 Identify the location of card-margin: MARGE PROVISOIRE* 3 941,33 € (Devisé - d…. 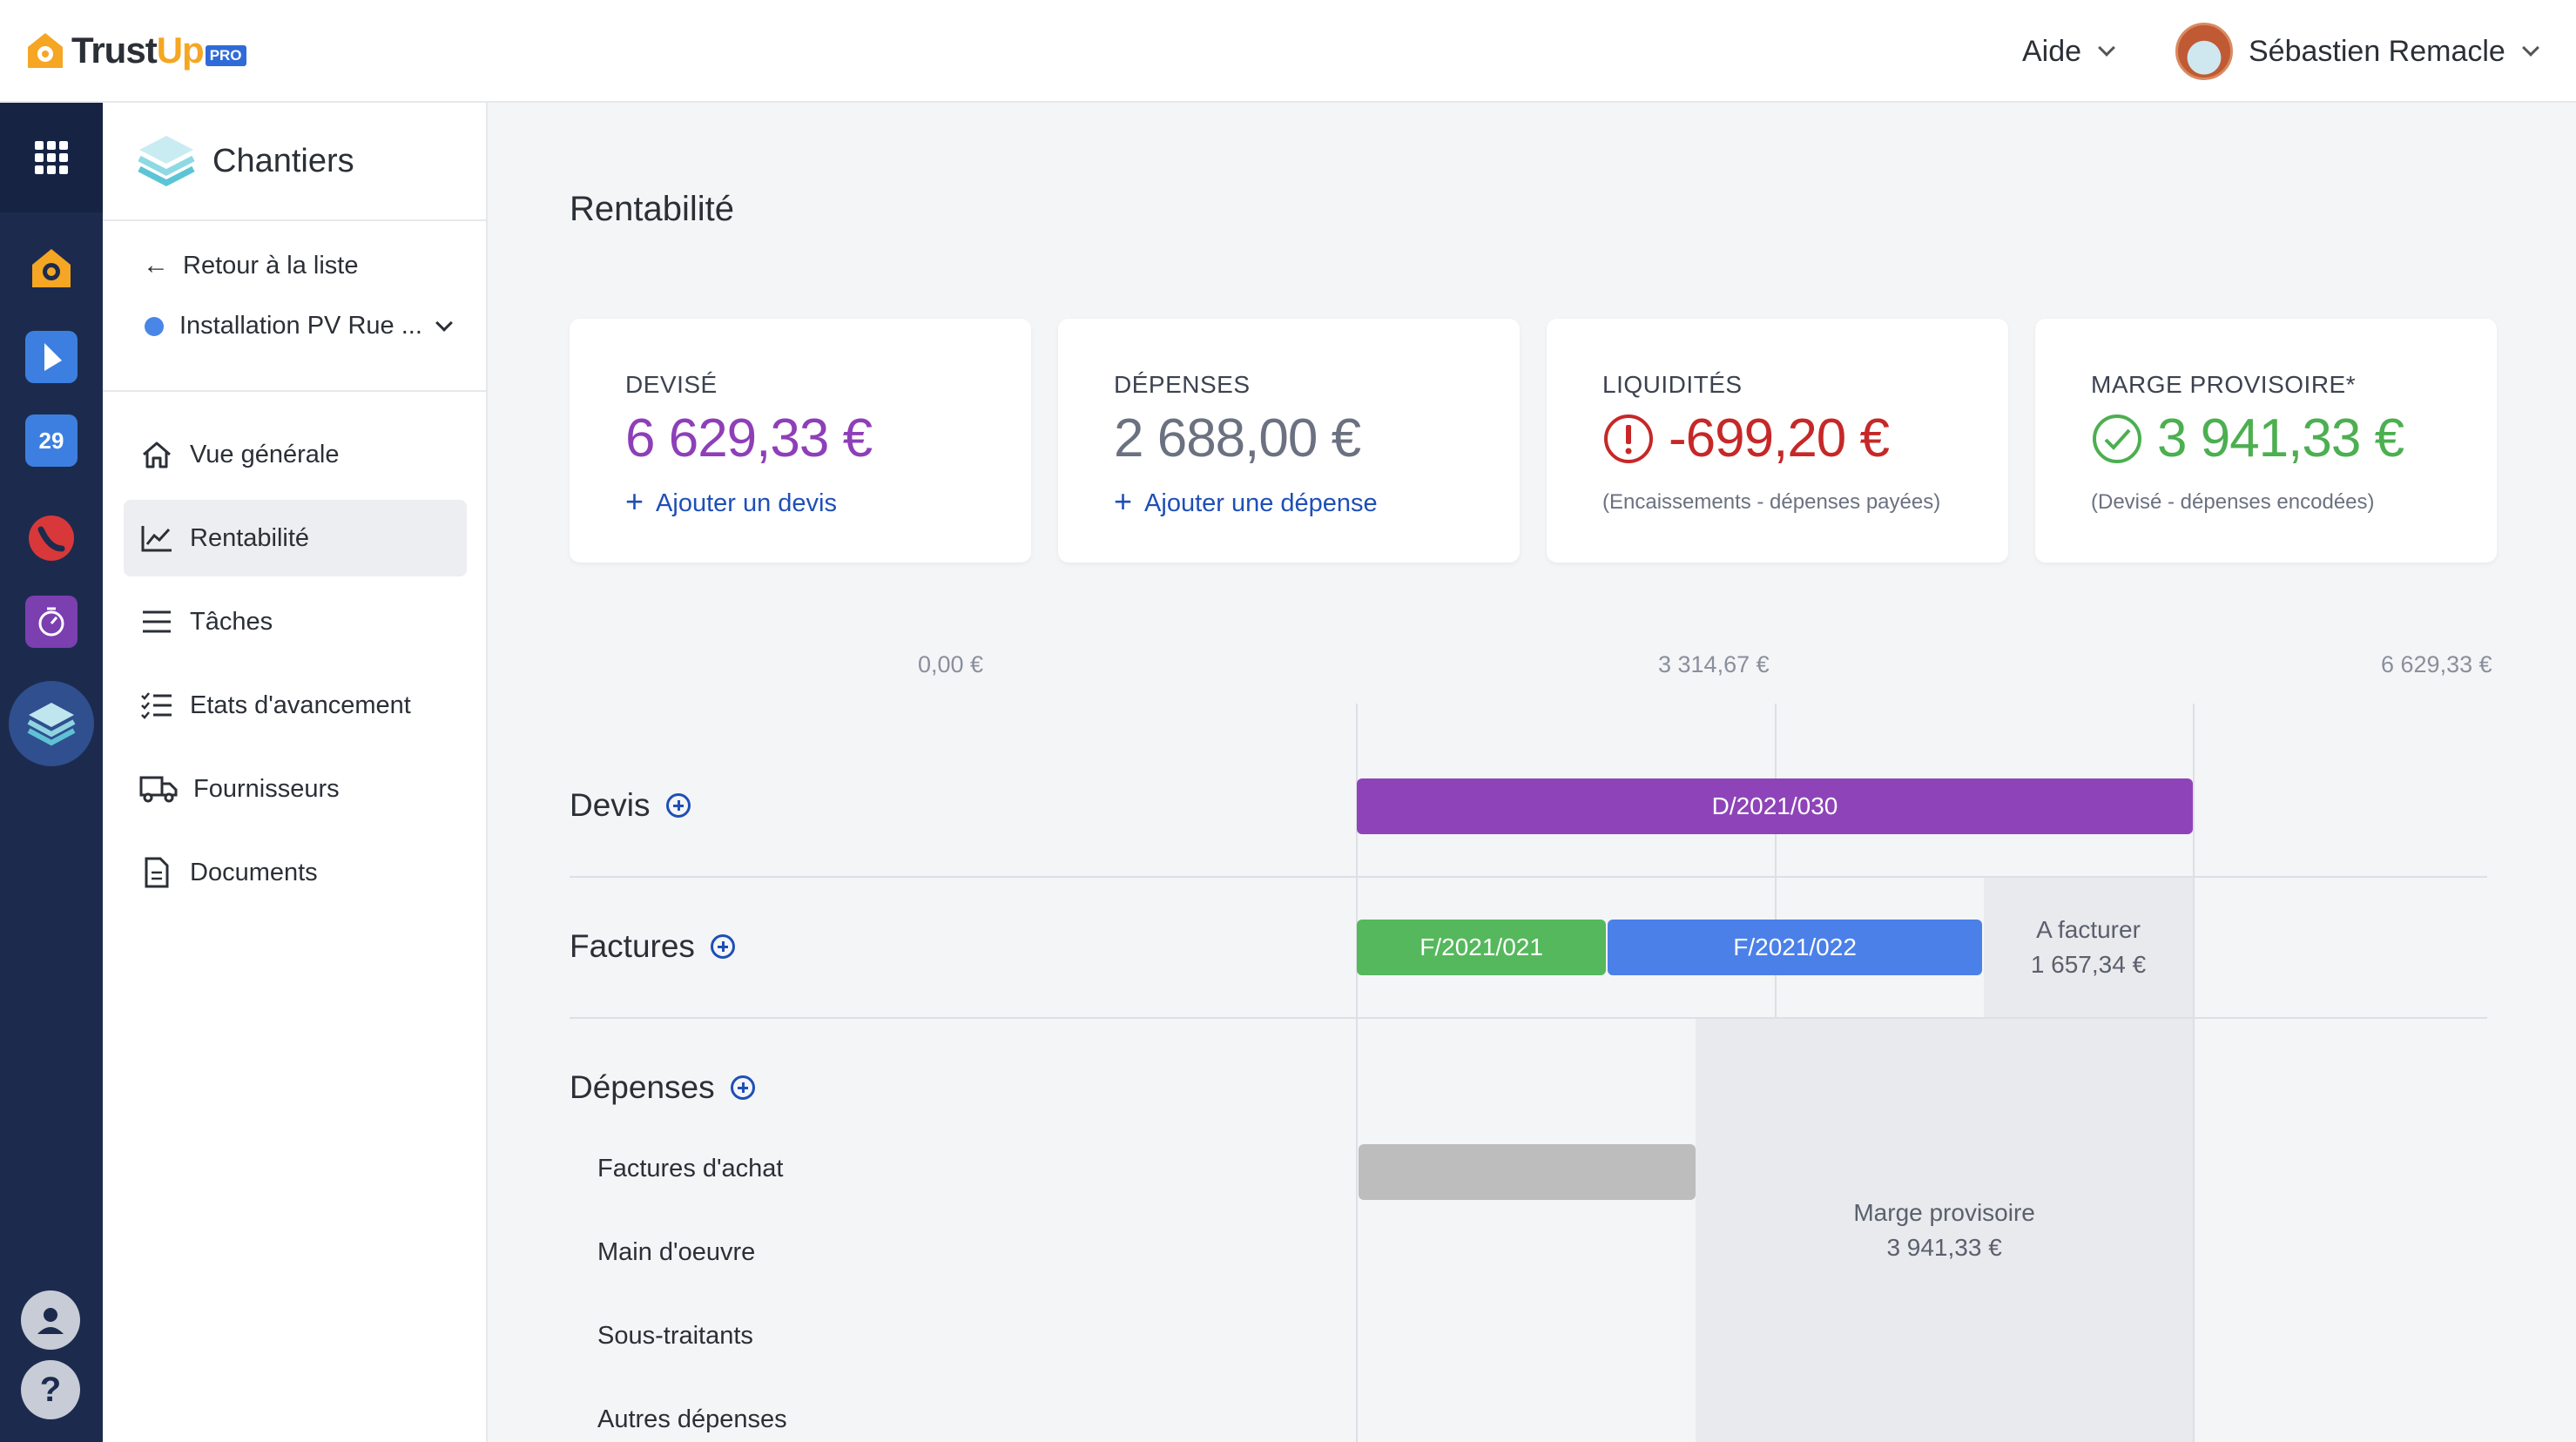
(2266, 441).